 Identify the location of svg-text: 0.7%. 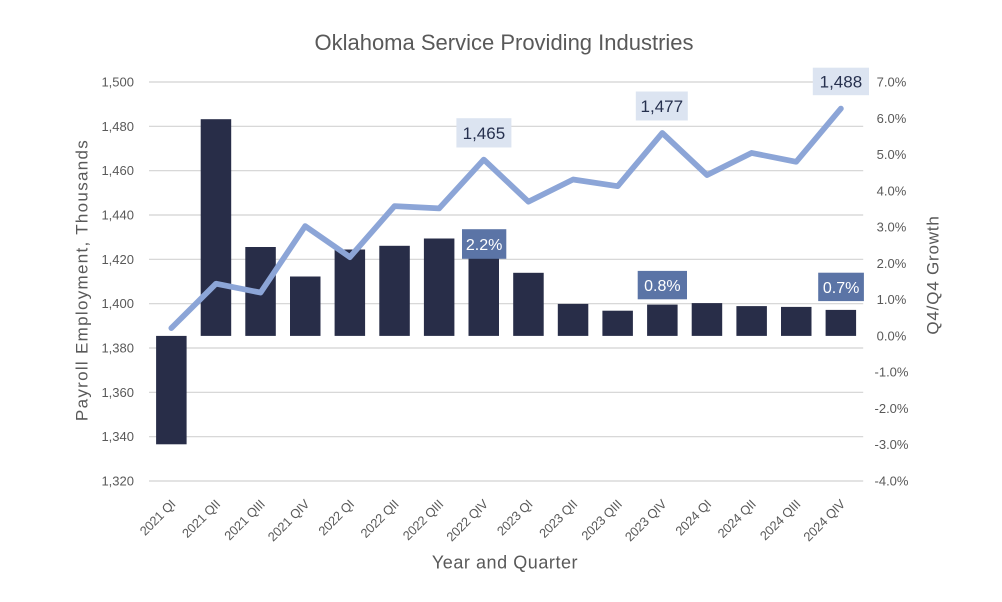
(841, 288).